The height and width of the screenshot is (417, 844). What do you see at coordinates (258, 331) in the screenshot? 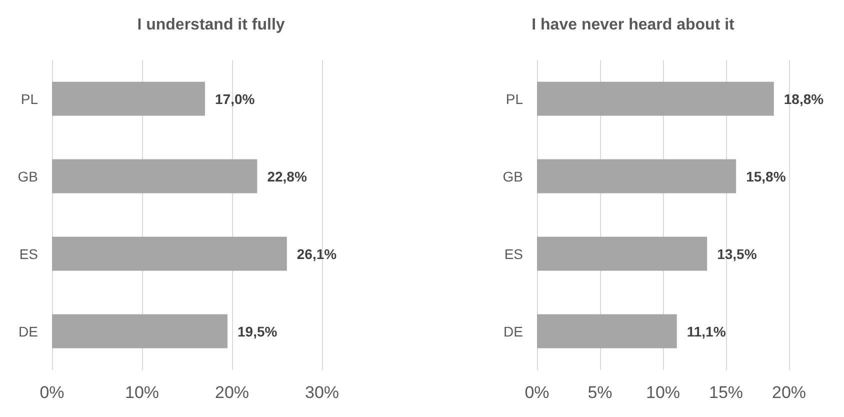
I see `data-label: 19,5%` at bounding box center [258, 331].